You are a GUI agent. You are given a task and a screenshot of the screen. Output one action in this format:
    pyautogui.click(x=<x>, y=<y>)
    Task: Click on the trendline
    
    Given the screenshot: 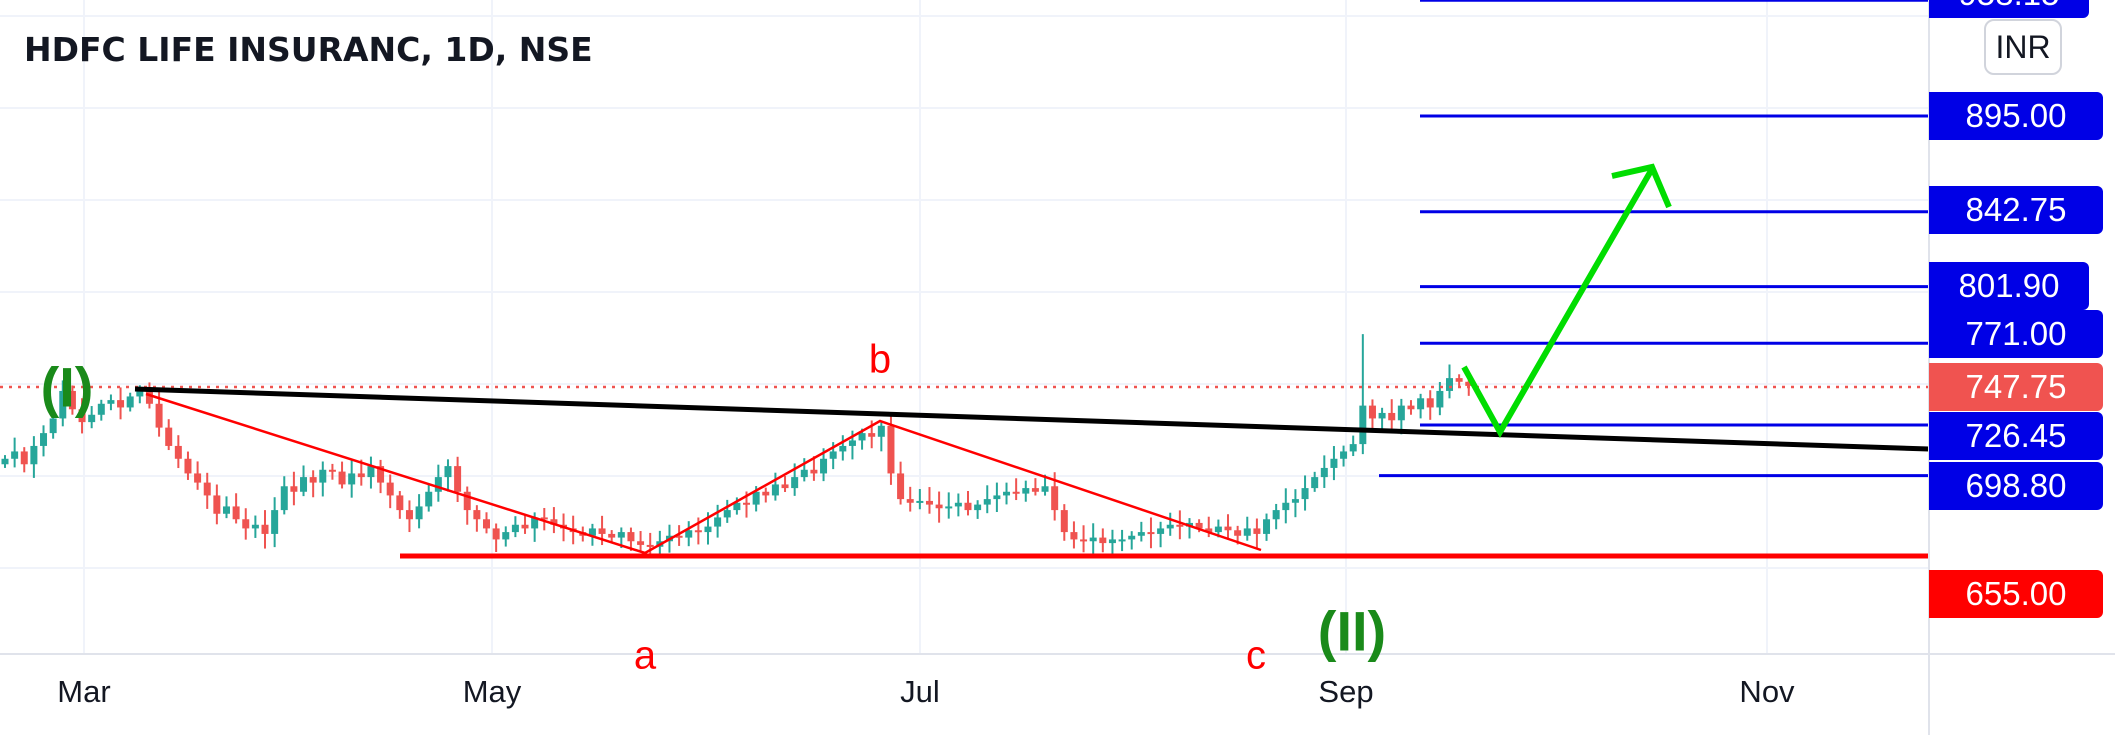 What is the action you would take?
    pyautogui.click(x=1032, y=419)
    